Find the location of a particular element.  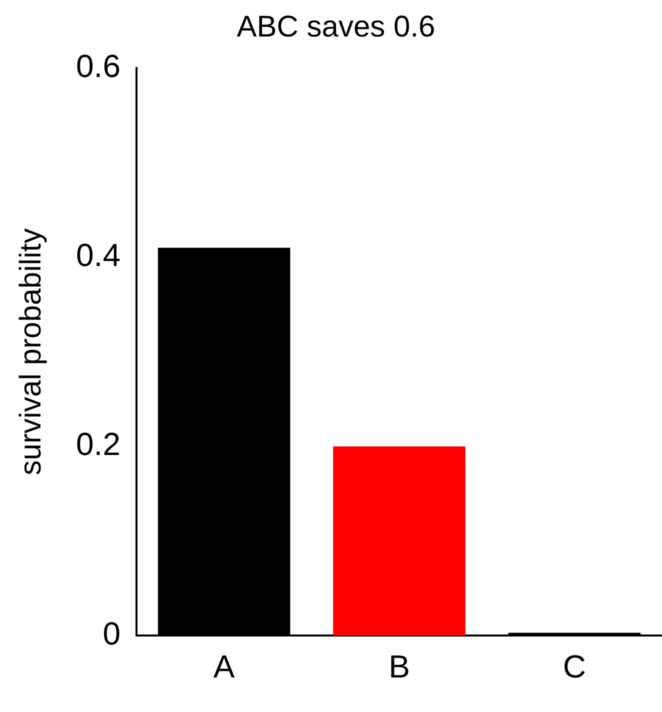

x-tick-label: A is located at coordinates (224, 666).